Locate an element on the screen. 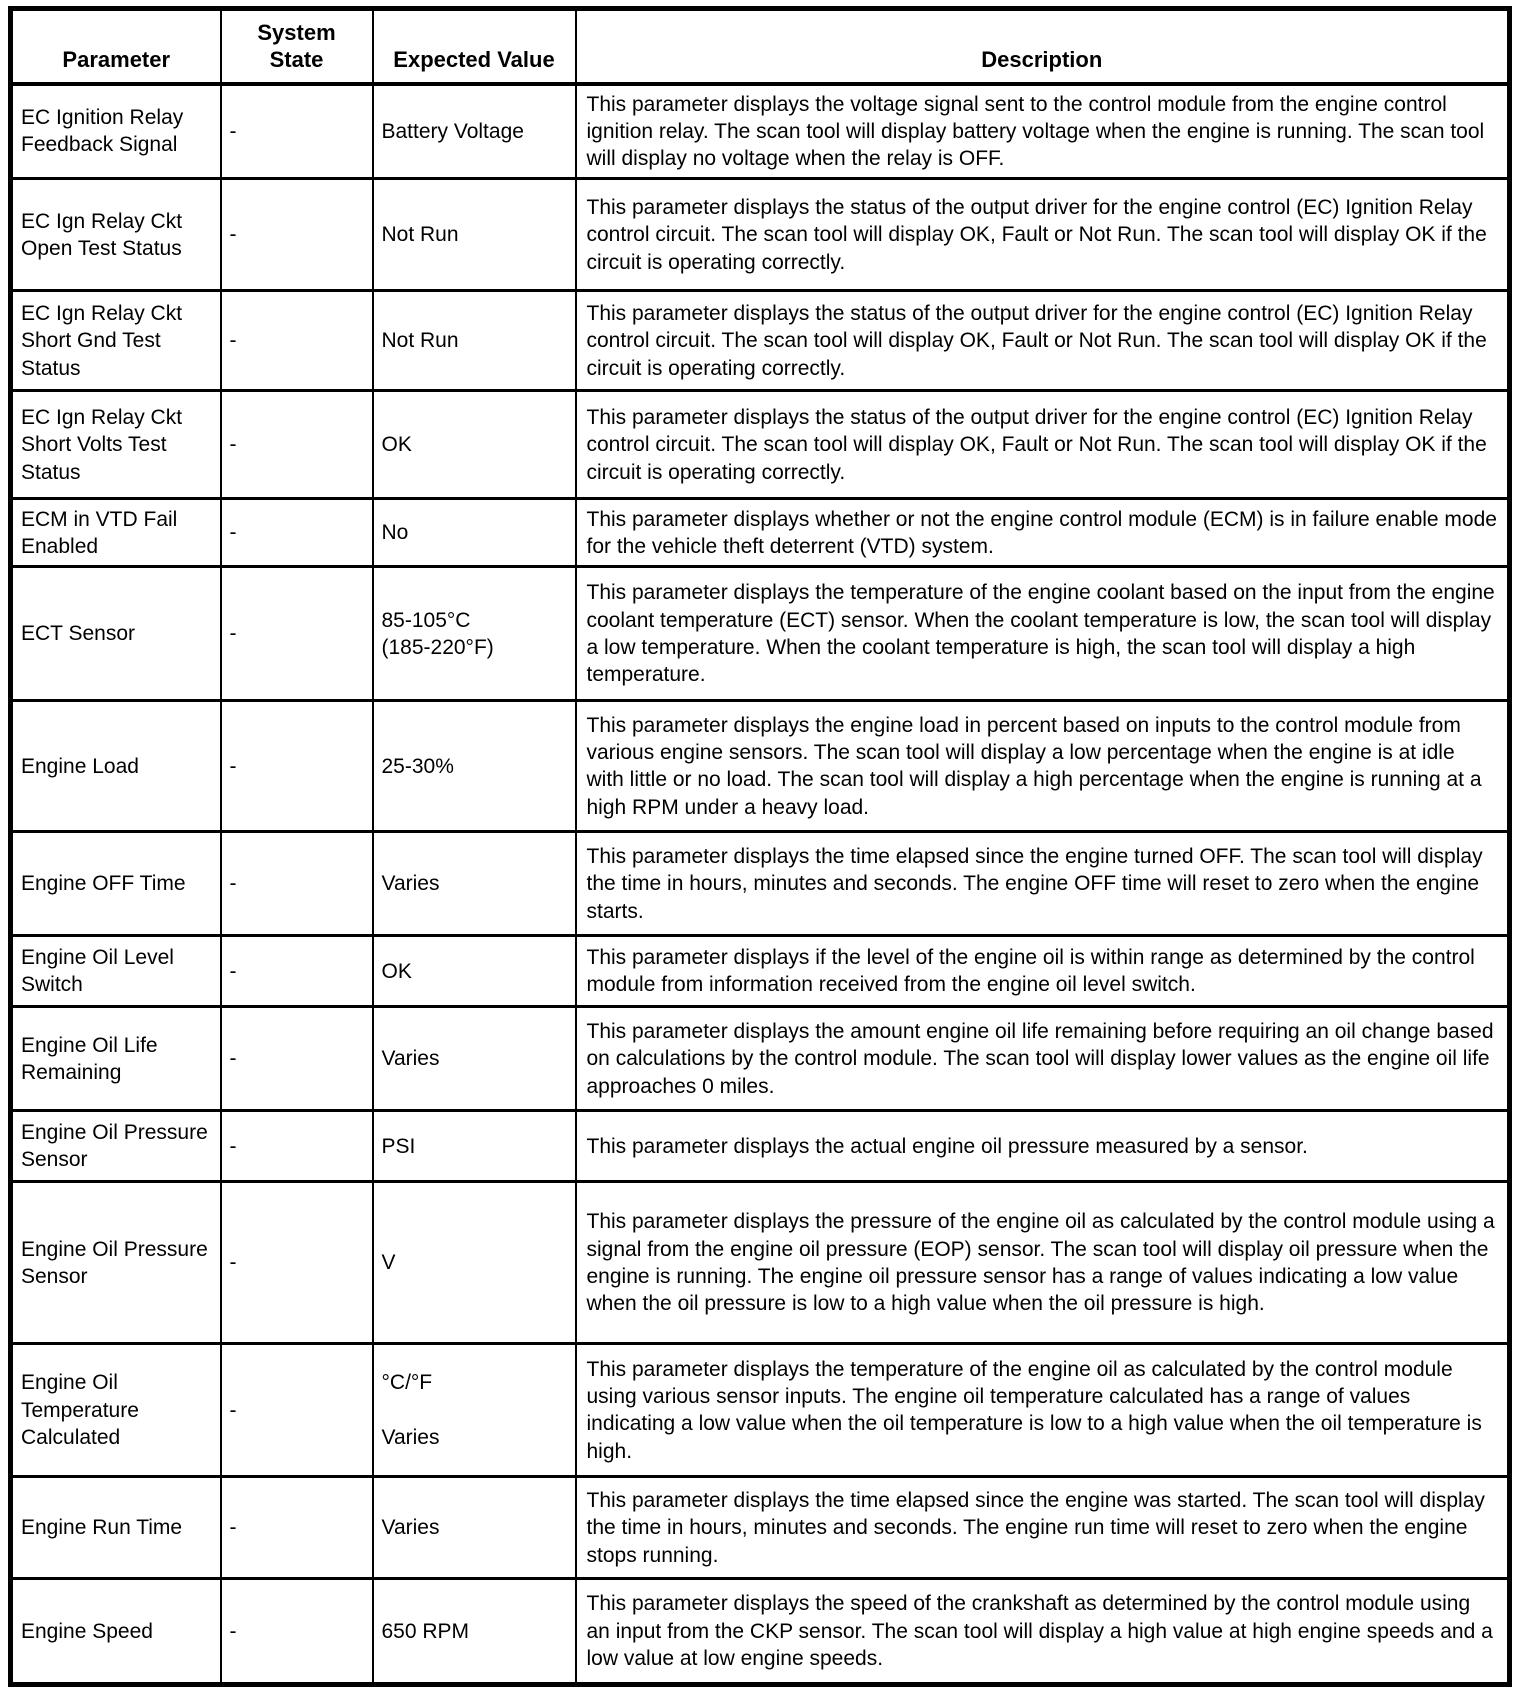 This screenshot has height=1687, width=1520. expected-value-cell: PSI is located at coordinates (474, 1146).